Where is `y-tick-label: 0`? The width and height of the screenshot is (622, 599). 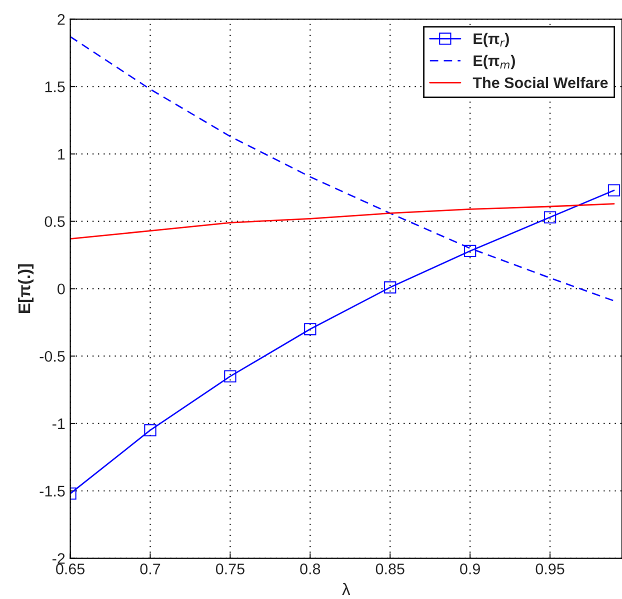 y-tick-label: 0 is located at coordinates (61, 289).